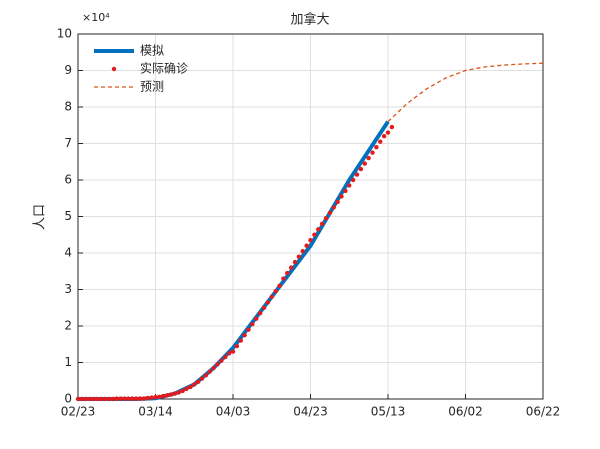 The width and height of the screenshot is (600, 449). Describe the element at coordinates (68, 362) in the screenshot. I see `y-tick-label: 1` at that location.